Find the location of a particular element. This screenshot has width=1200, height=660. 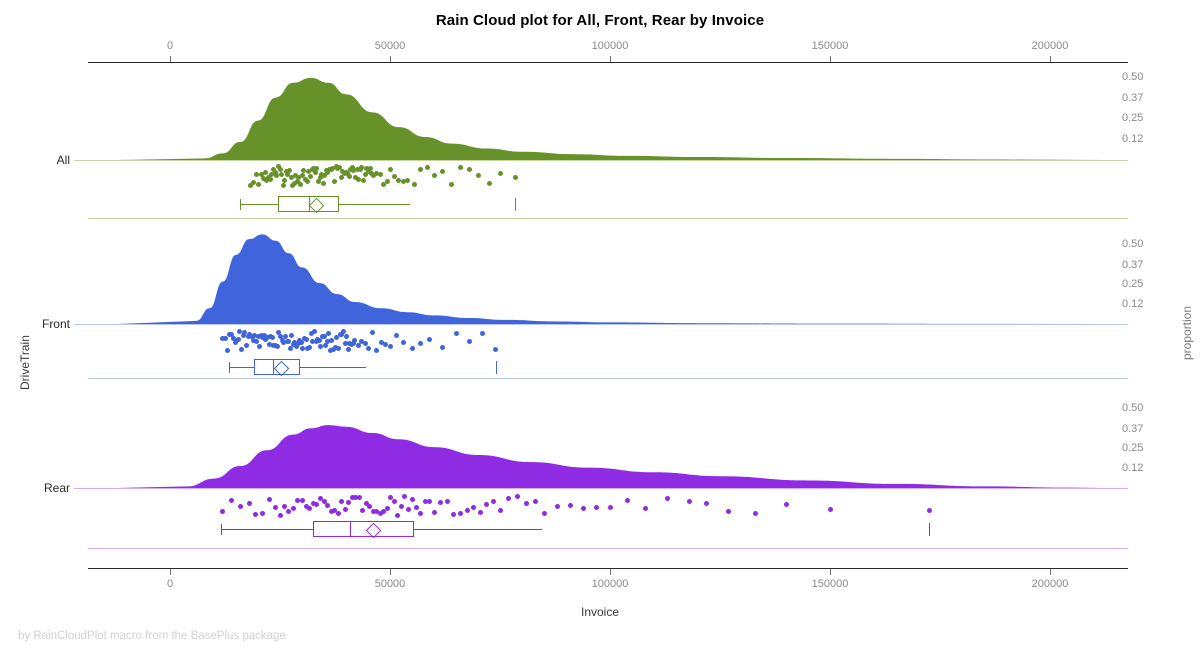

x-axis-bottom-ticklabel: 50000 is located at coordinates (390, 584).